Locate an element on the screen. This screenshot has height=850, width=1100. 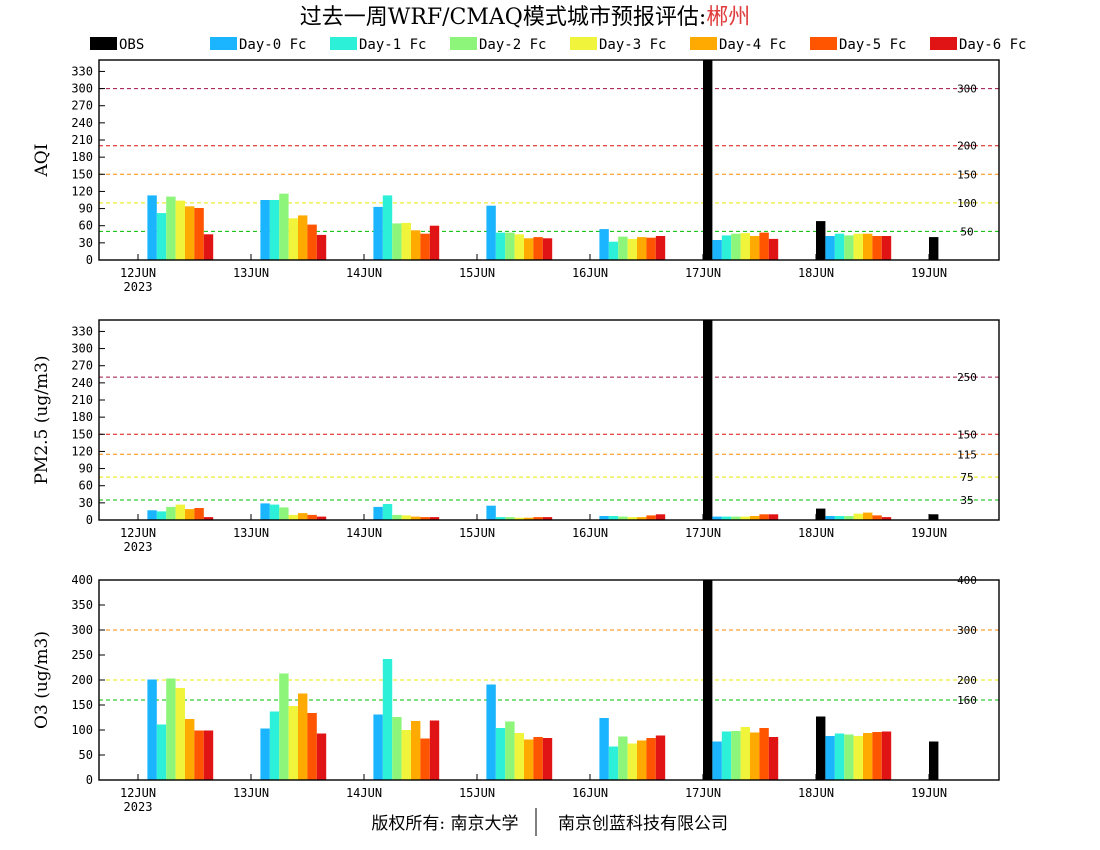
bar-day-5-fc-15jun is located at coordinates (538, 758).